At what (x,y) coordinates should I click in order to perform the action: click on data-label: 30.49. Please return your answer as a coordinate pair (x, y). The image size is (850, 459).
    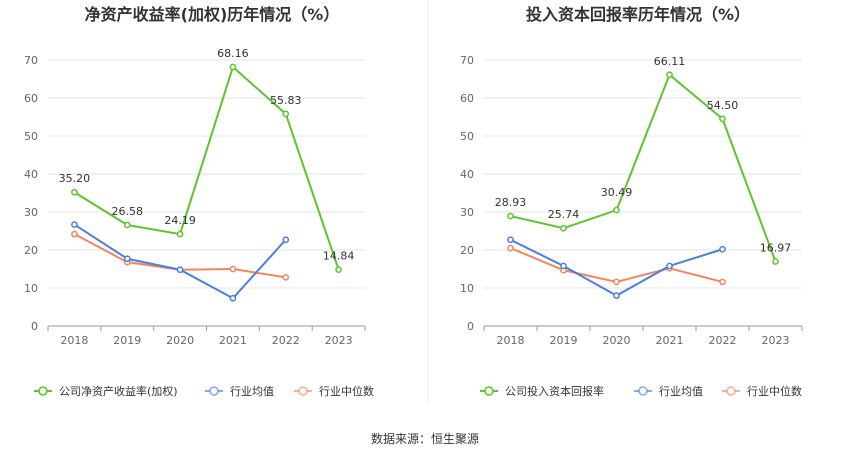
    Looking at the image, I should click on (617, 192).